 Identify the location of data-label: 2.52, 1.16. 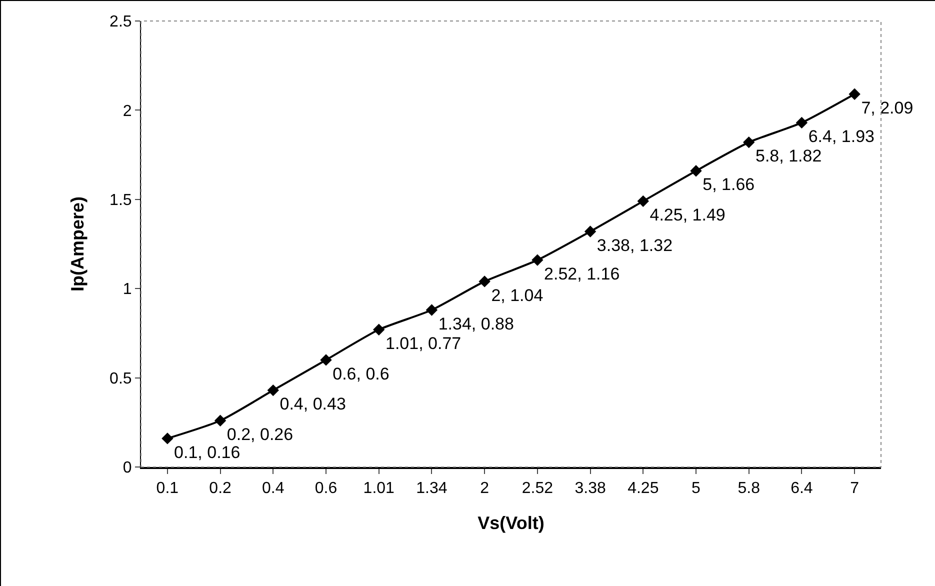
(582, 274).